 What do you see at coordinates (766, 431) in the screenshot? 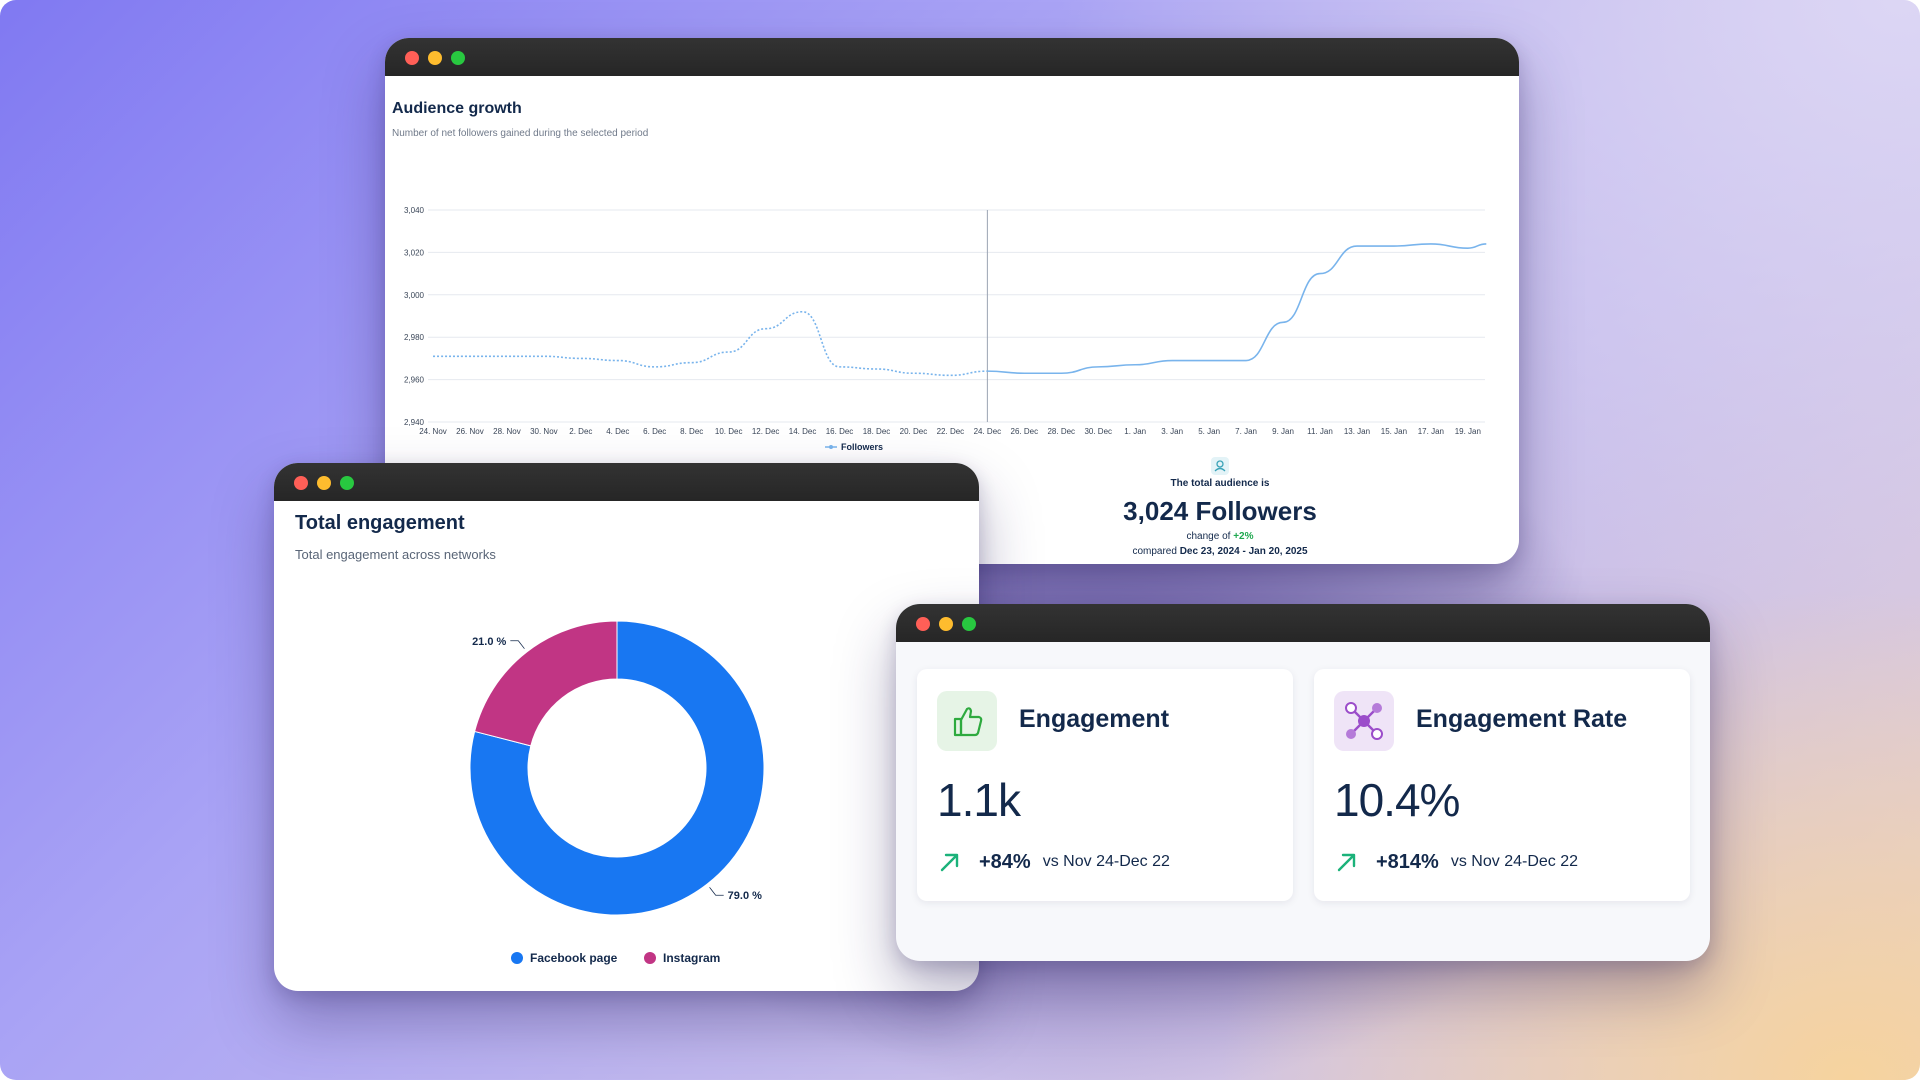
I see `x-tick-label: 12. Dec` at bounding box center [766, 431].